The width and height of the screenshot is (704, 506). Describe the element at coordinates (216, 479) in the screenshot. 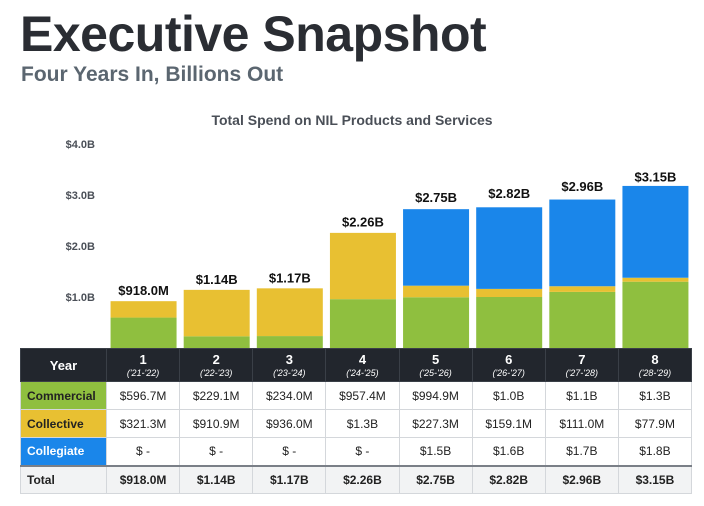

I see `total-cell: $1.14B` at that location.